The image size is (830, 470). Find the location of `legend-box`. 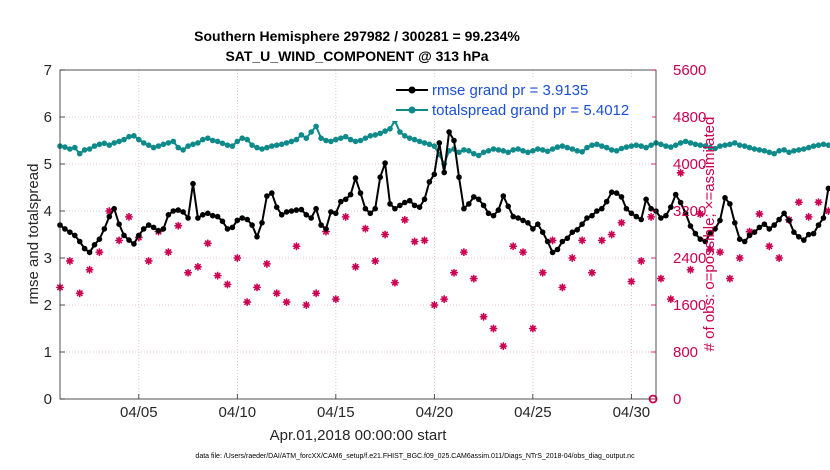

legend-box is located at coordinates (521, 100).